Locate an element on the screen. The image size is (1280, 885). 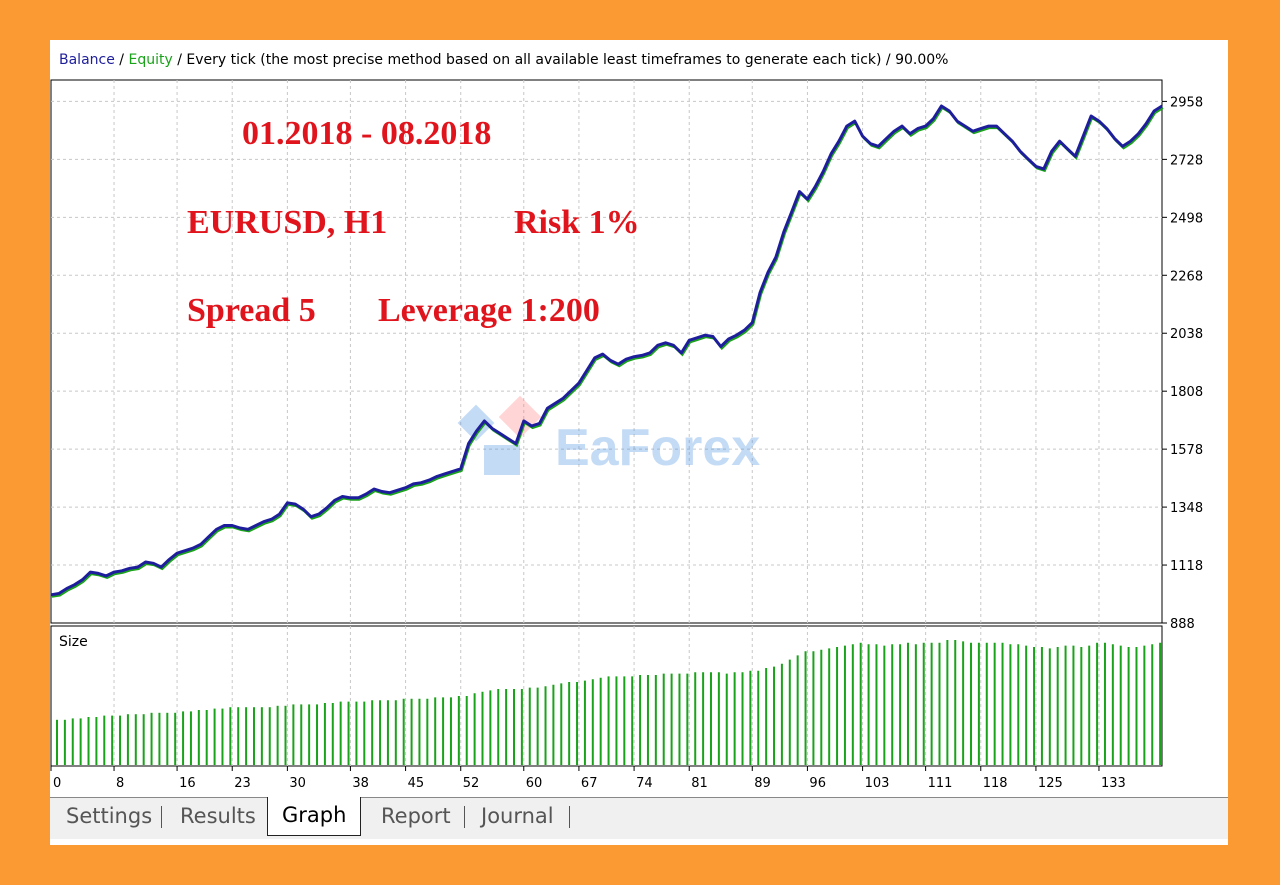
x-tick-label: 118 is located at coordinates (995, 783).